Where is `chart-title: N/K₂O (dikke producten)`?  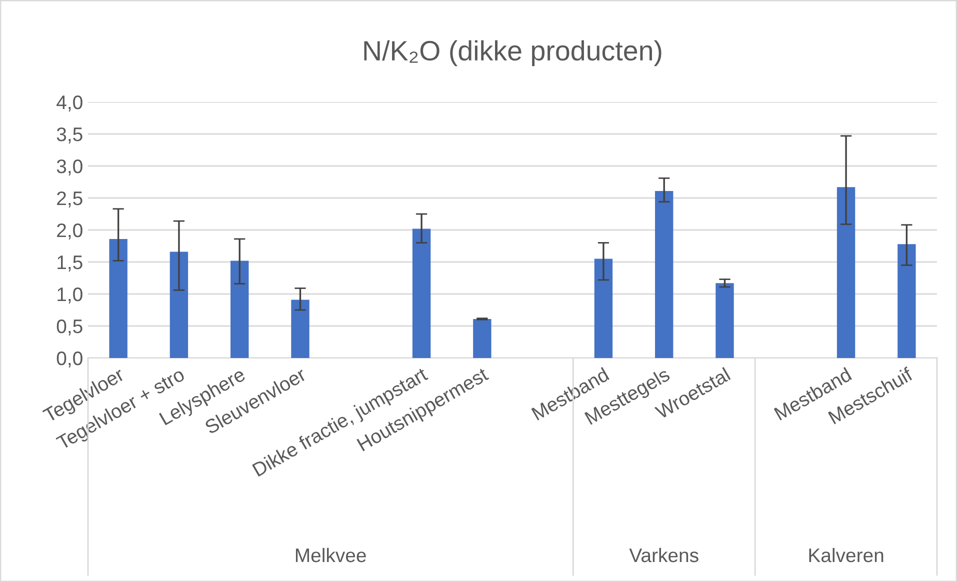
chart-title: N/K₂O (dikke producten) is located at coordinates (513, 53).